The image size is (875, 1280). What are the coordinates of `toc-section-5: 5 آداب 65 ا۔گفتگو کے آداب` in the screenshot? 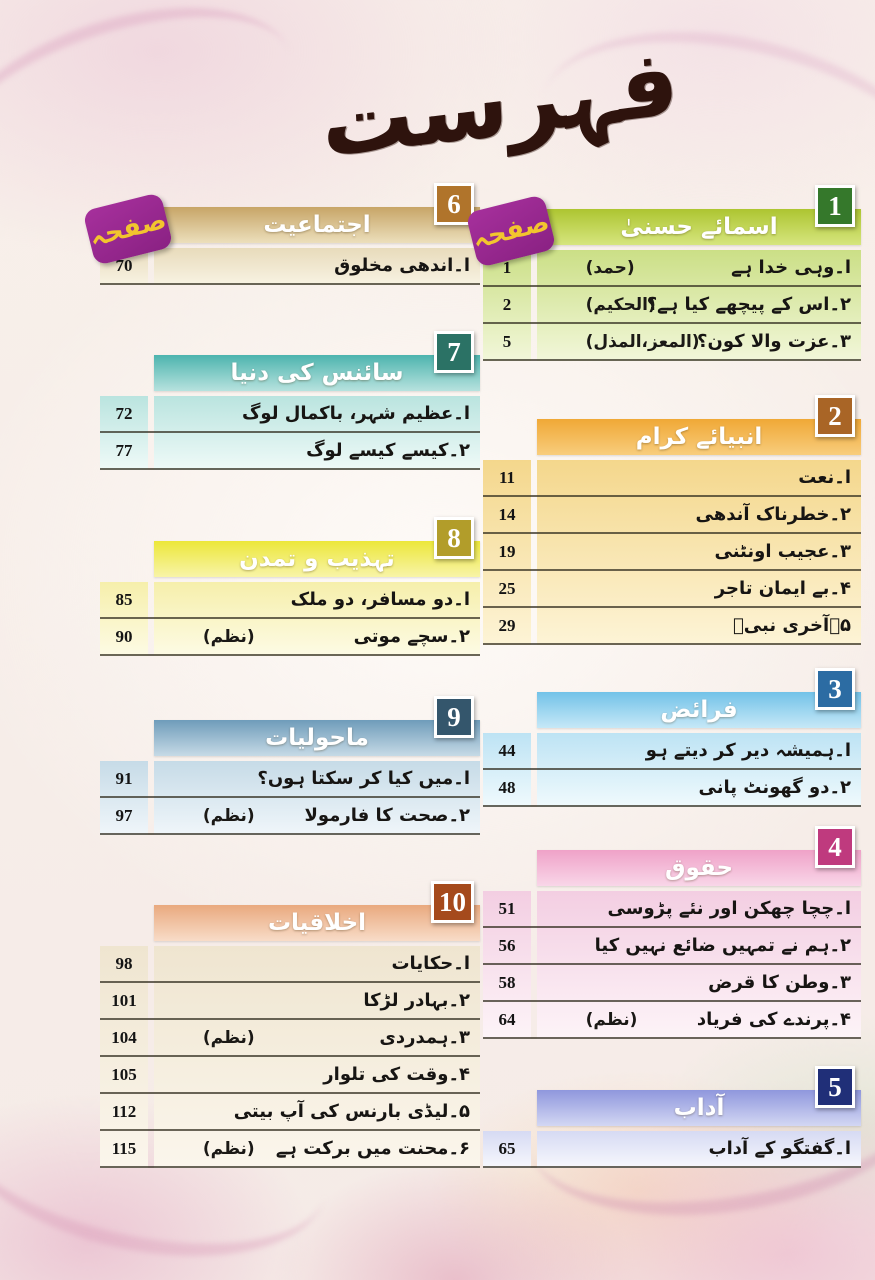 It's located at (672, 1117).